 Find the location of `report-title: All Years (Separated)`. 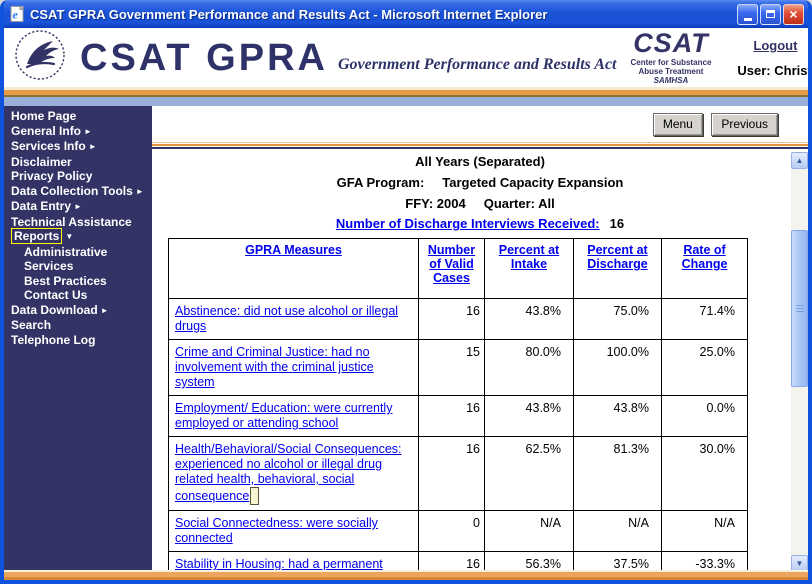

report-title: All Years (Separated) is located at coordinates (480, 161).